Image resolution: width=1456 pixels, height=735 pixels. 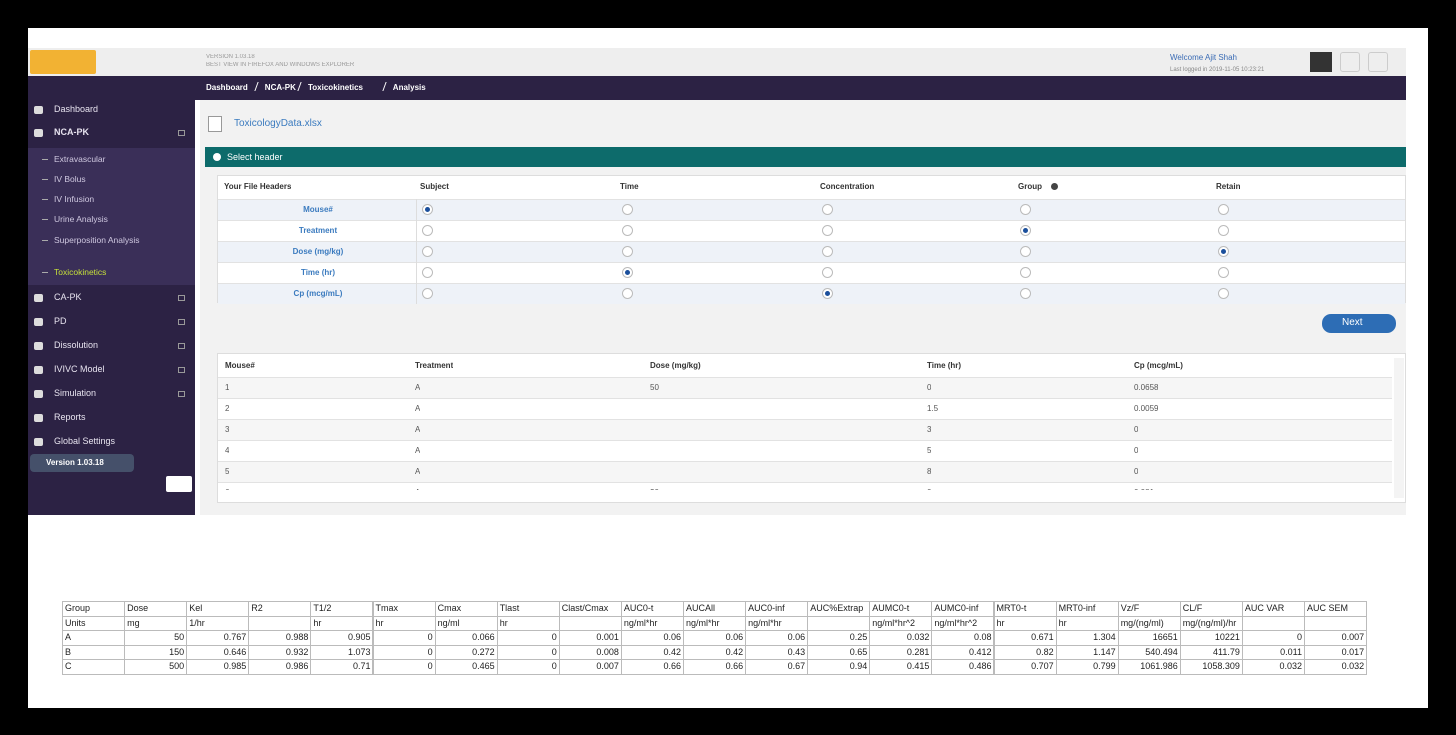 I want to click on result-cell: CL/F, so click(x=1211, y=609).